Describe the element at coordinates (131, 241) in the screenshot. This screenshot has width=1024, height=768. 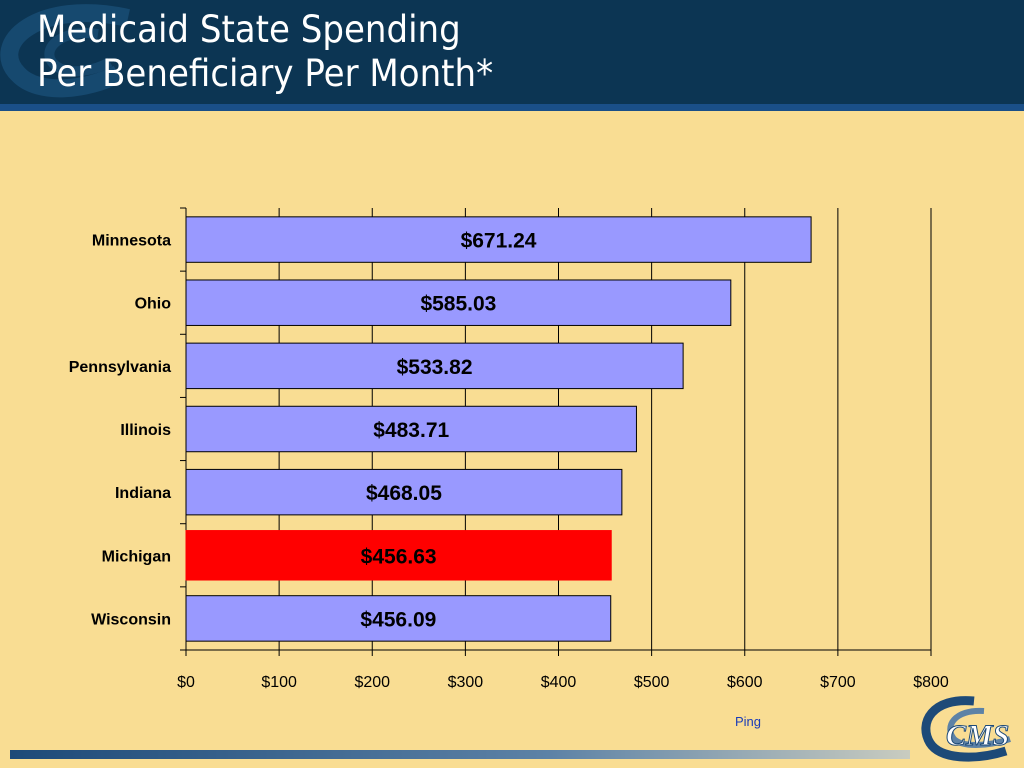
I see `category-label: Minnesota` at that location.